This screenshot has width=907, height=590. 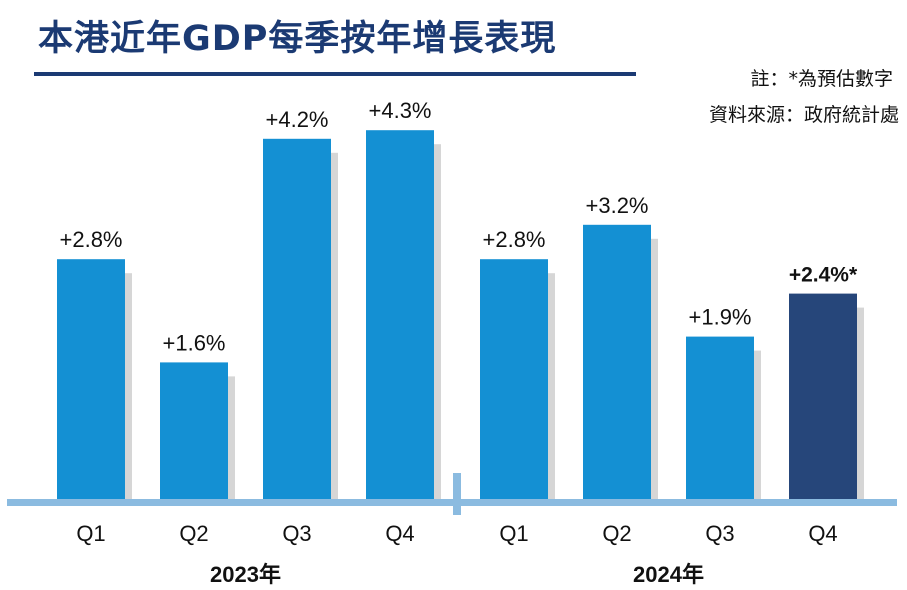 What do you see at coordinates (720, 317) in the screenshot?
I see `data-label: +1.9%` at bounding box center [720, 317].